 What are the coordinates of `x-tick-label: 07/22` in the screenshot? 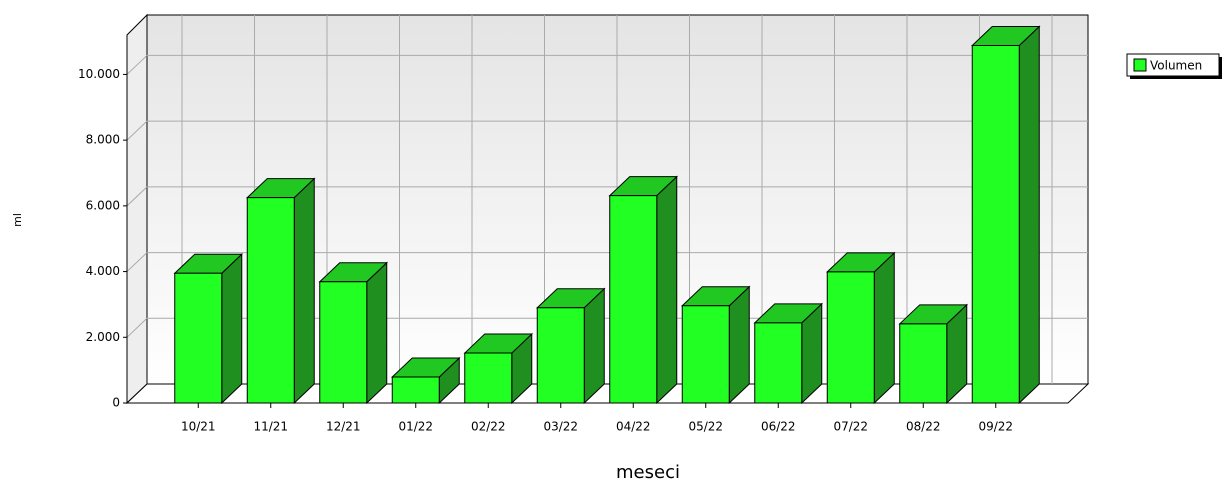 It's located at (850, 427).